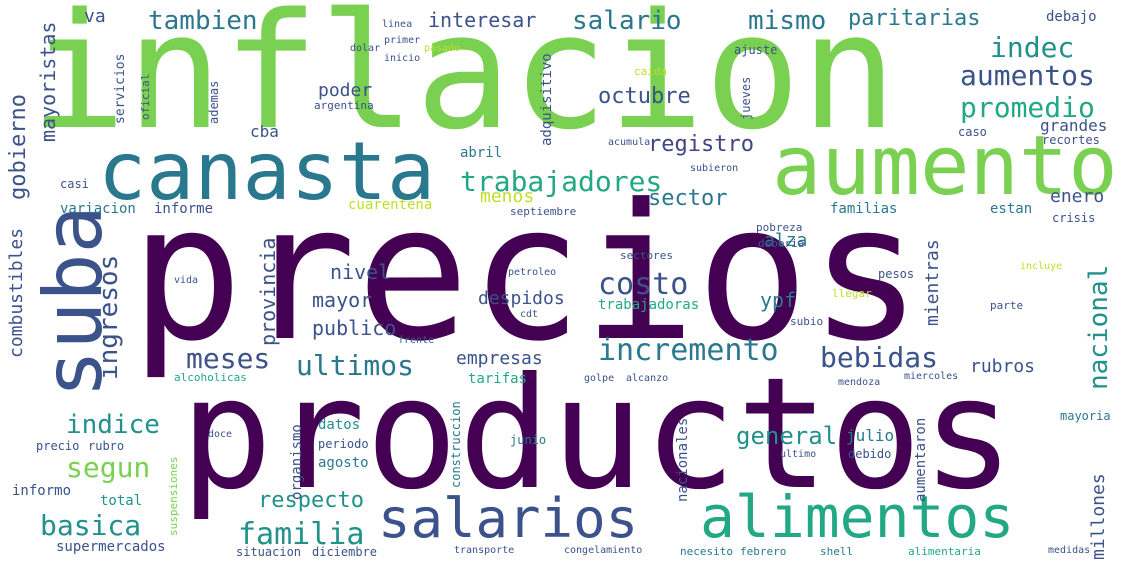 The width and height of the screenshot is (1127, 568). I want to click on word-ingresos: ingresos, so click(109, 317).